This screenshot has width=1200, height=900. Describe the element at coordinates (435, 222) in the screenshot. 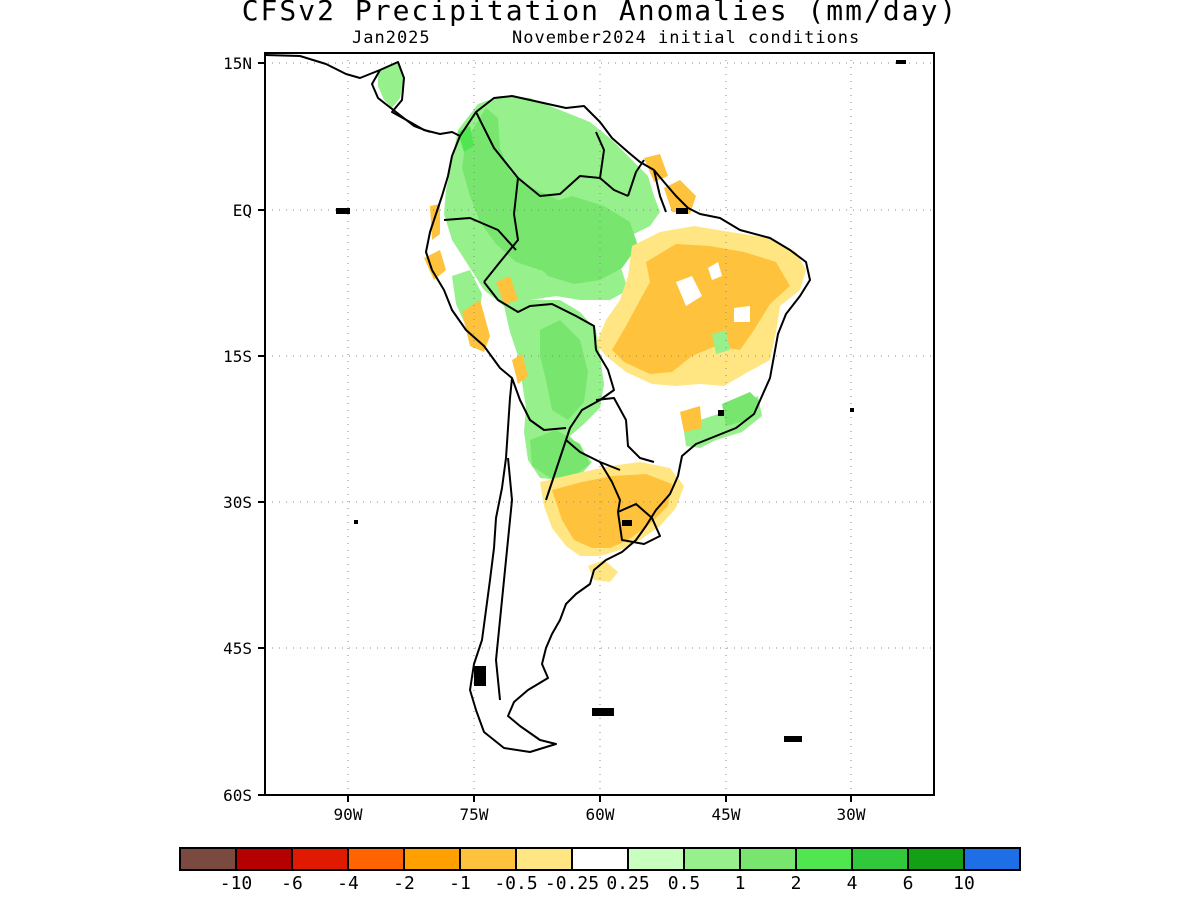

I see `ecuador-dry-patch` at that location.